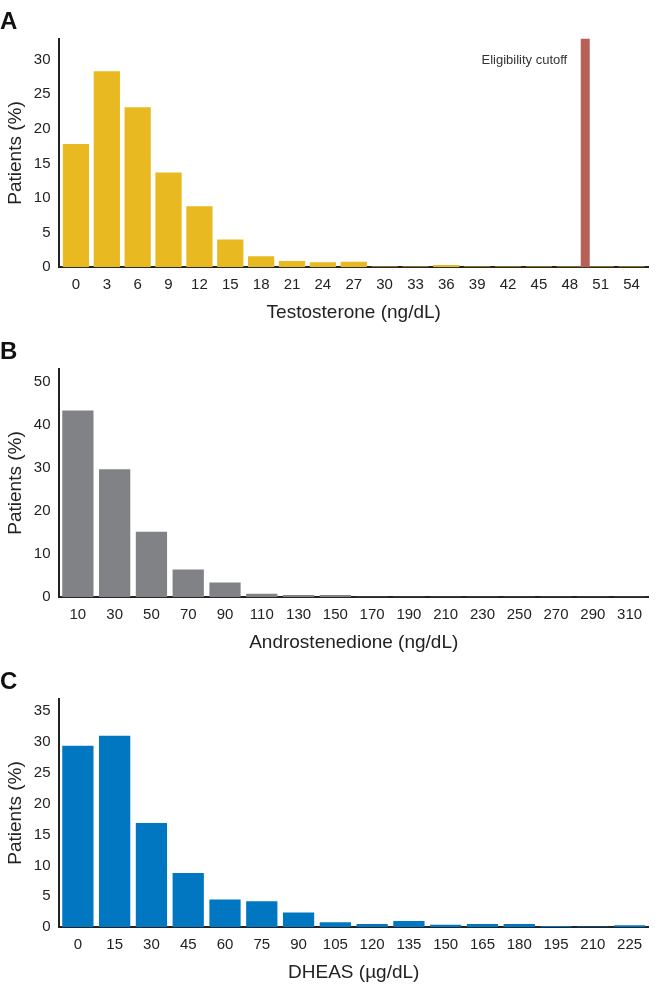 The width and height of the screenshot is (664, 1001). I want to click on x-tick-label: 70, so click(188, 614).